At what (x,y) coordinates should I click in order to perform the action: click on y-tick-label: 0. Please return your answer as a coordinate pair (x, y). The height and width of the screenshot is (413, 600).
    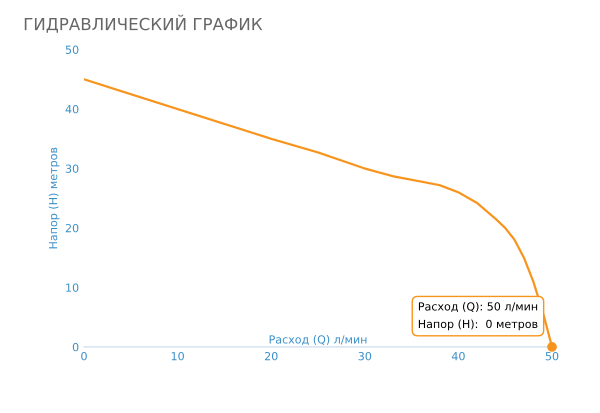
    Looking at the image, I should click on (75, 347).